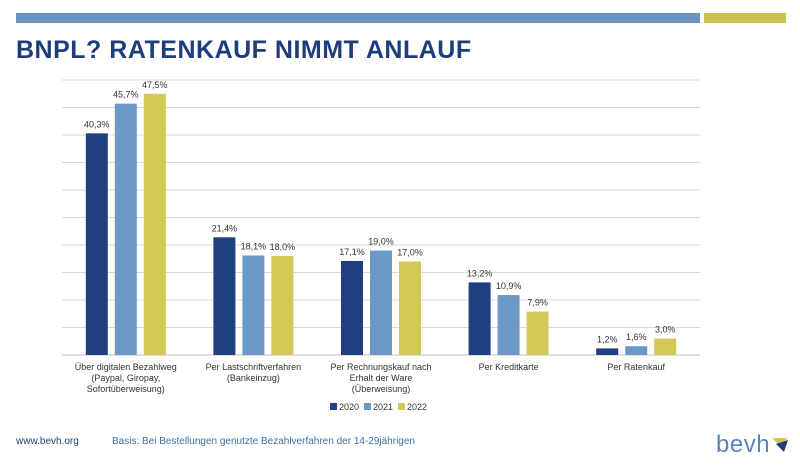 The width and height of the screenshot is (800, 474). I want to click on category-label: Per Ratenkauf, so click(636, 367).